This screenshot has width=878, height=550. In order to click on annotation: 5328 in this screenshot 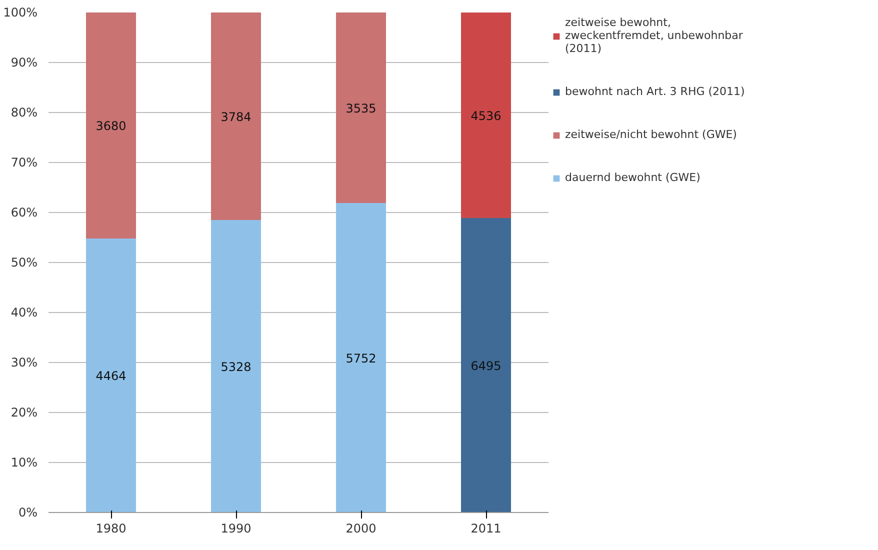, I will do `click(236, 367)`.